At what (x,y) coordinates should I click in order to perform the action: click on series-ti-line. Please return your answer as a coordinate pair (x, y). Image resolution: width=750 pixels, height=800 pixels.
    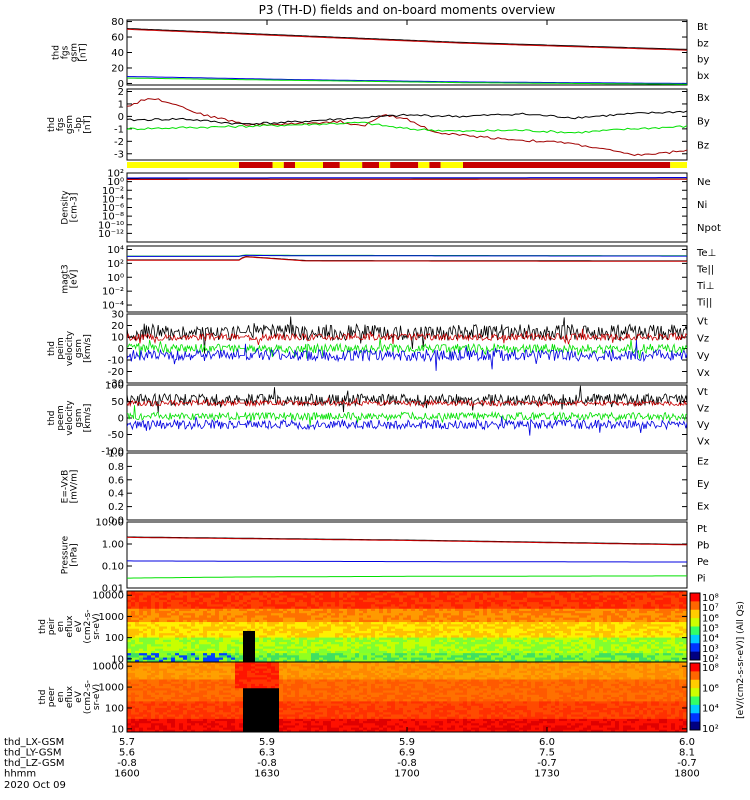
    Looking at the image, I should click on (407, 255).